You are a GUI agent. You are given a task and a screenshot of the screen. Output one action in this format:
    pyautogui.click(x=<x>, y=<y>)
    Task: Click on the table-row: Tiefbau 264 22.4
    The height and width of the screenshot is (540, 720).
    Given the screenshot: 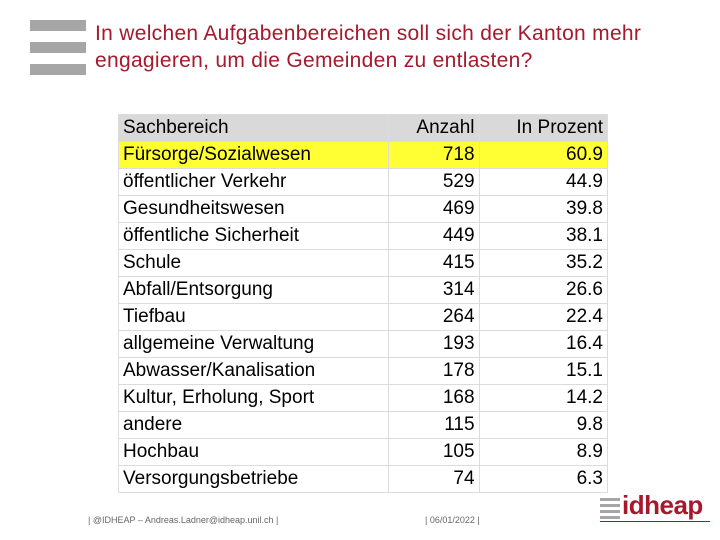 What is the action you would take?
    pyautogui.click(x=363, y=317)
    